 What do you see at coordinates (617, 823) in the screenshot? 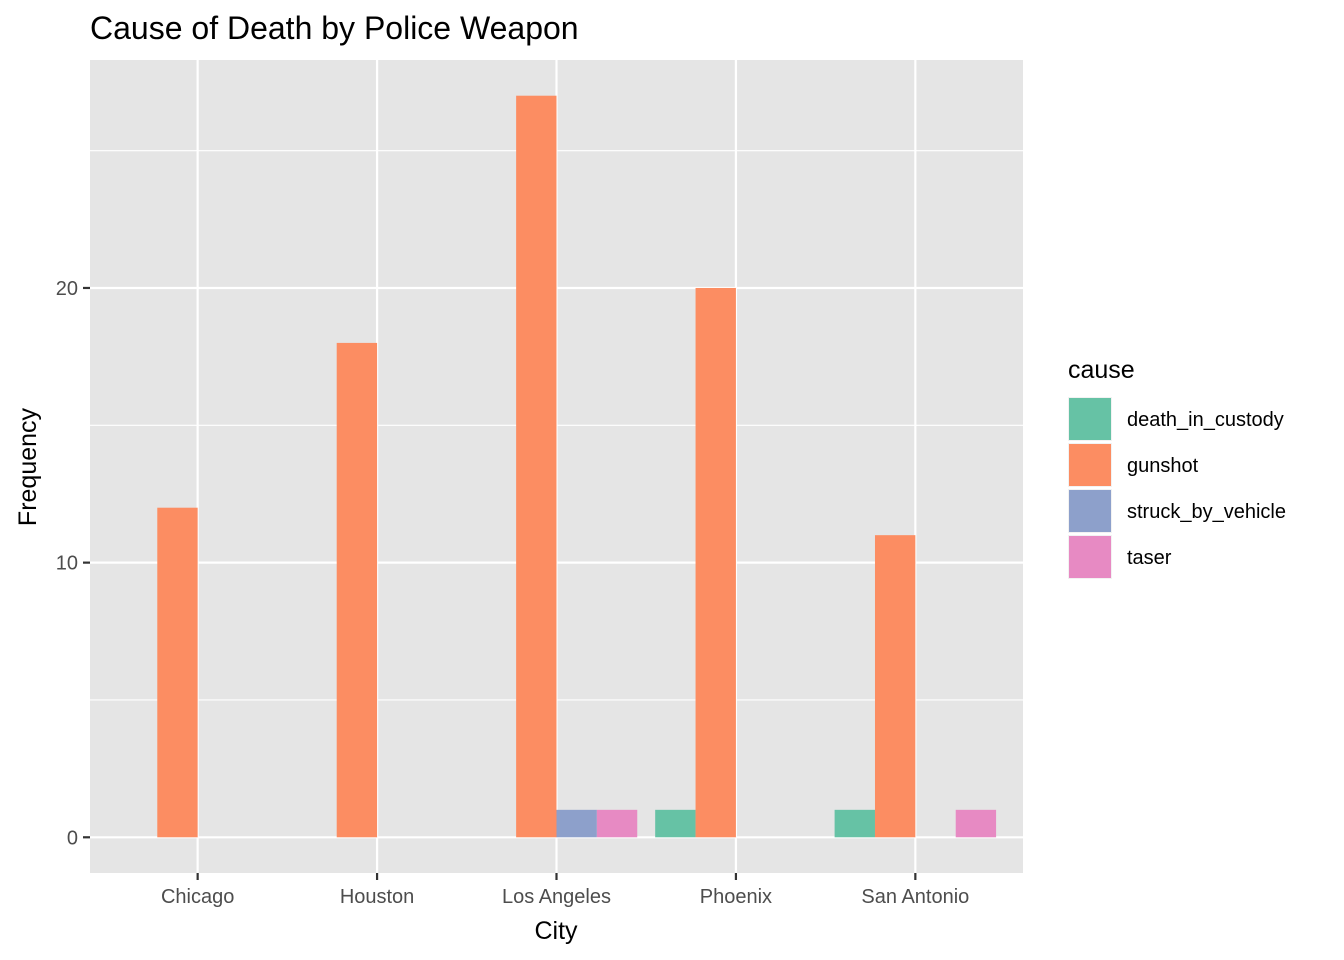
I see `bar-taser-los-angeles` at bounding box center [617, 823].